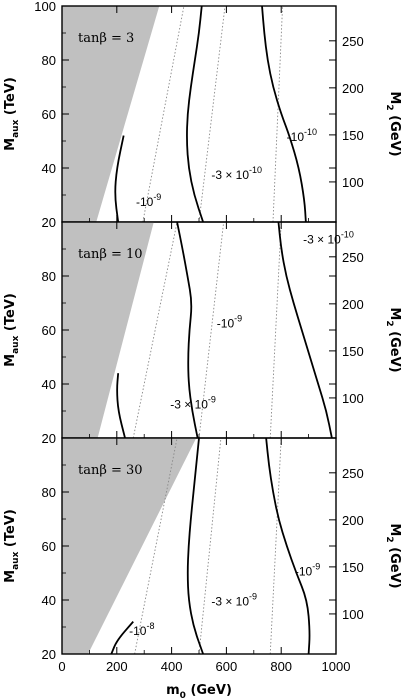 The image size is (401, 700). What do you see at coordinates (227, 666) in the screenshot?
I see `x-tick-label: 600` at bounding box center [227, 666].